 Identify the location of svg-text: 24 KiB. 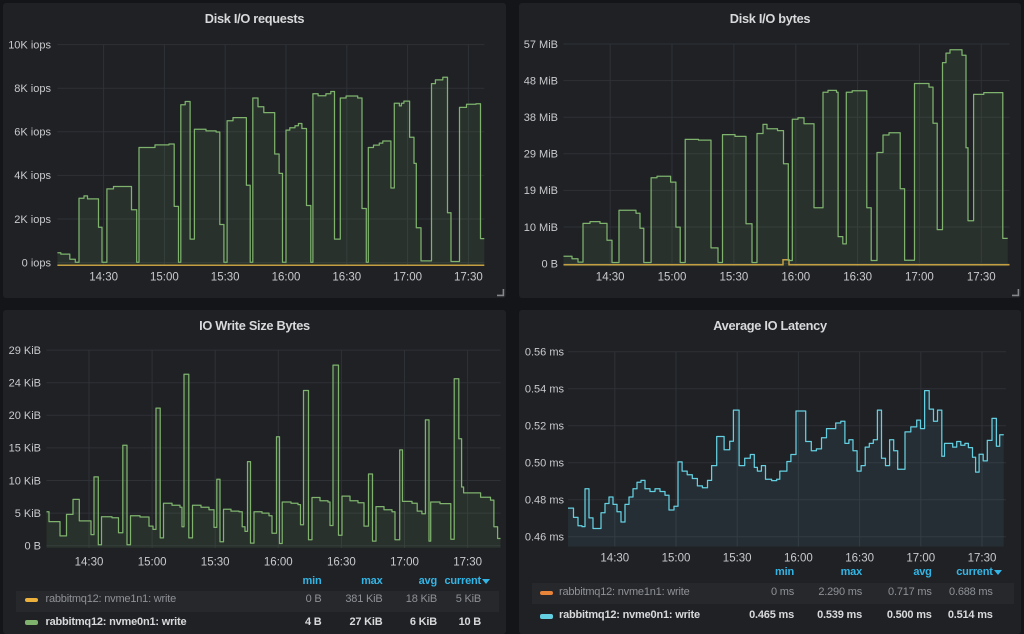
(25, 384).